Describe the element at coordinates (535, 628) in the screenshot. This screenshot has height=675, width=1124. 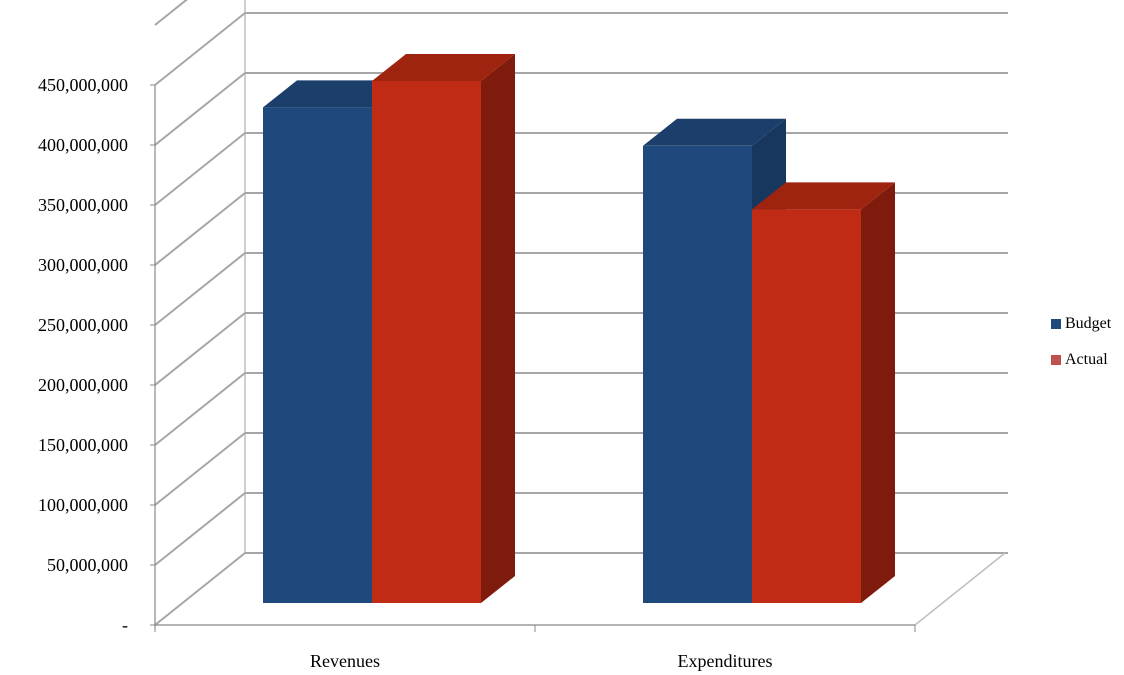
I see `x-axis` at that location.